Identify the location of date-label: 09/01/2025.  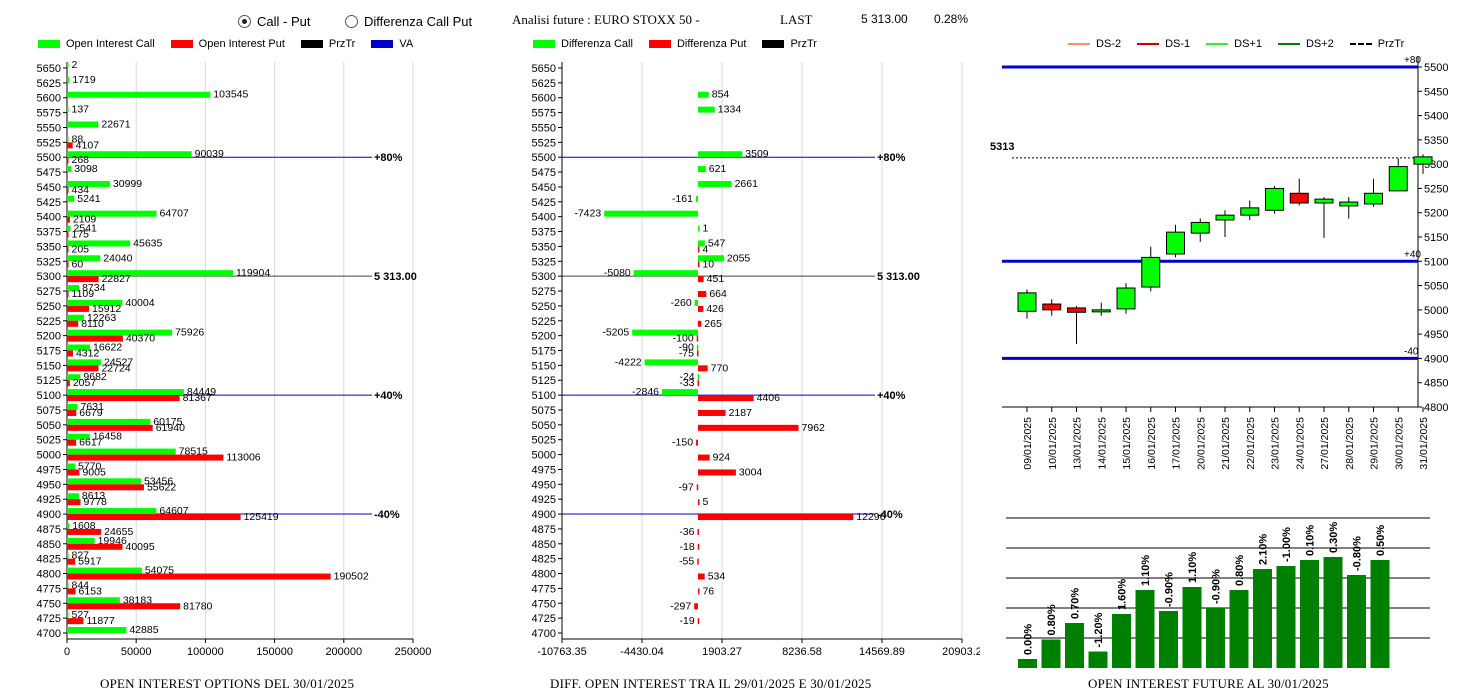
(1028, 443).